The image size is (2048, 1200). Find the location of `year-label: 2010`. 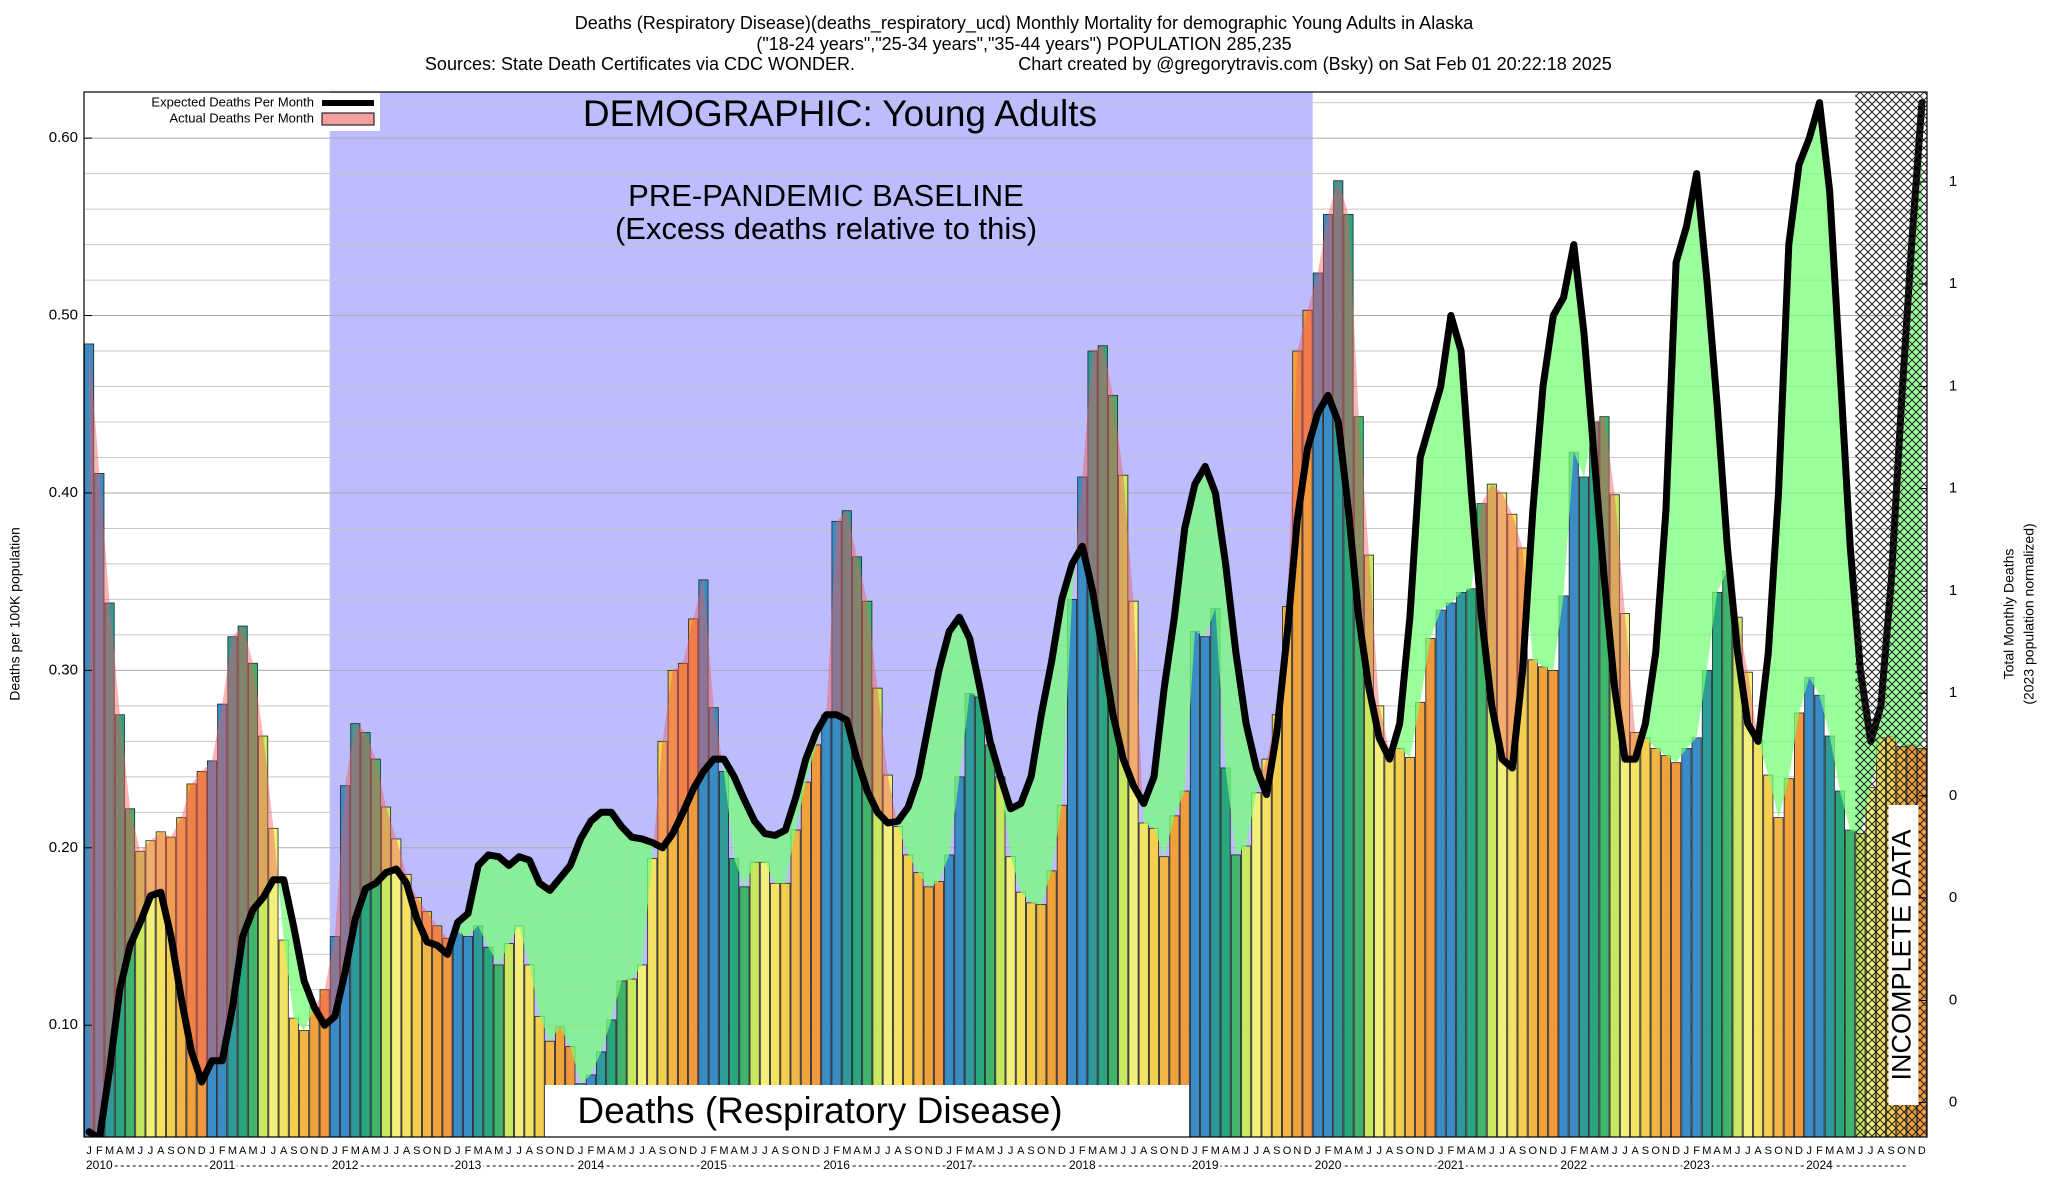

year-label: 2010 is located at coordinates (99, 1165).